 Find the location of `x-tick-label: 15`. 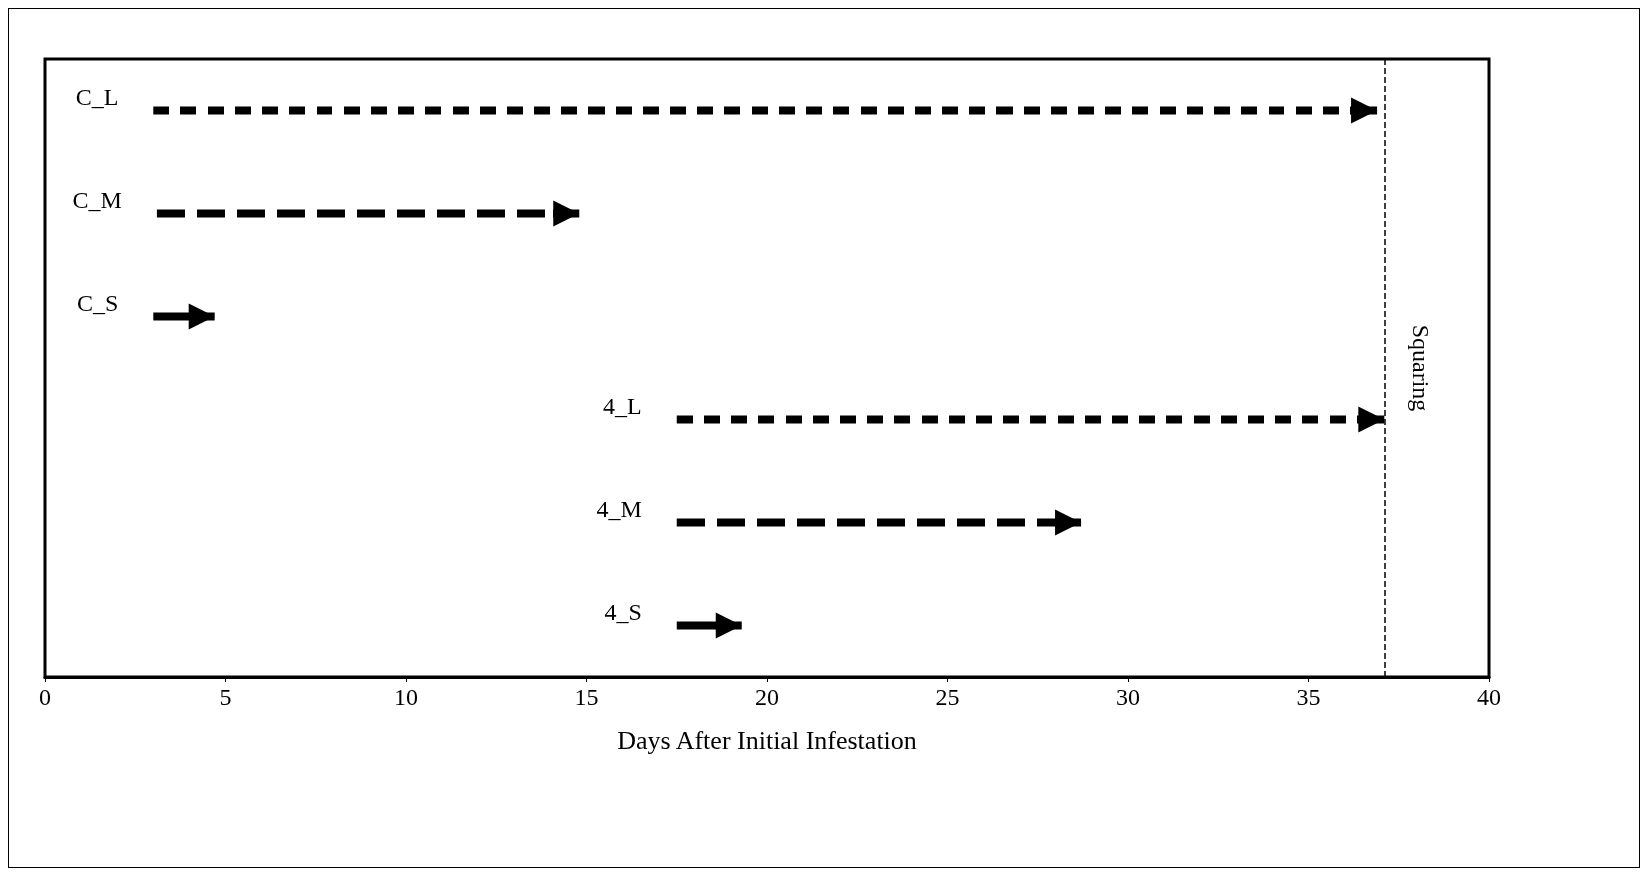

x-tick-label: 15 is located at coordinates (586, 697).